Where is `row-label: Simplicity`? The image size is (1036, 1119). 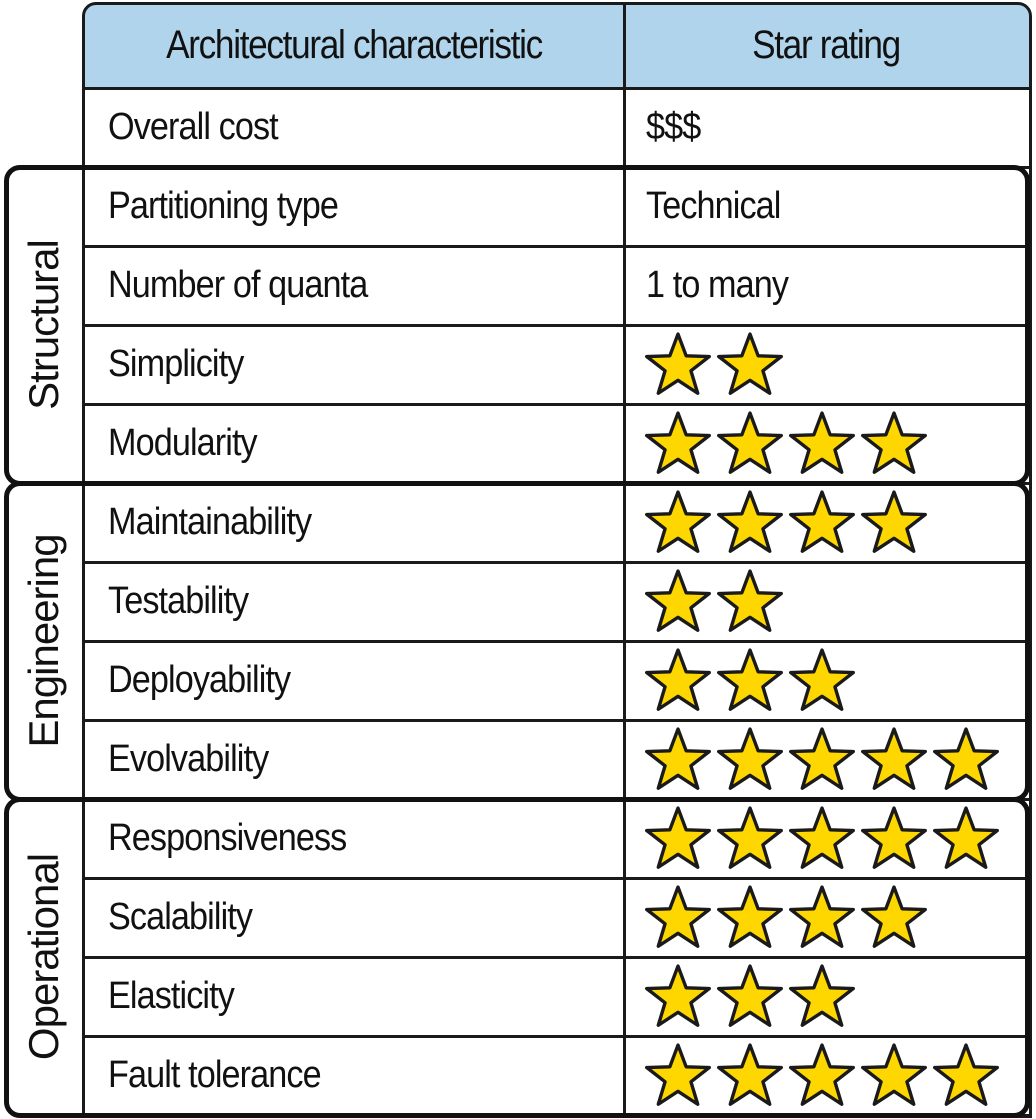
row-label: Simplicity is located at coordinates (176, 363).